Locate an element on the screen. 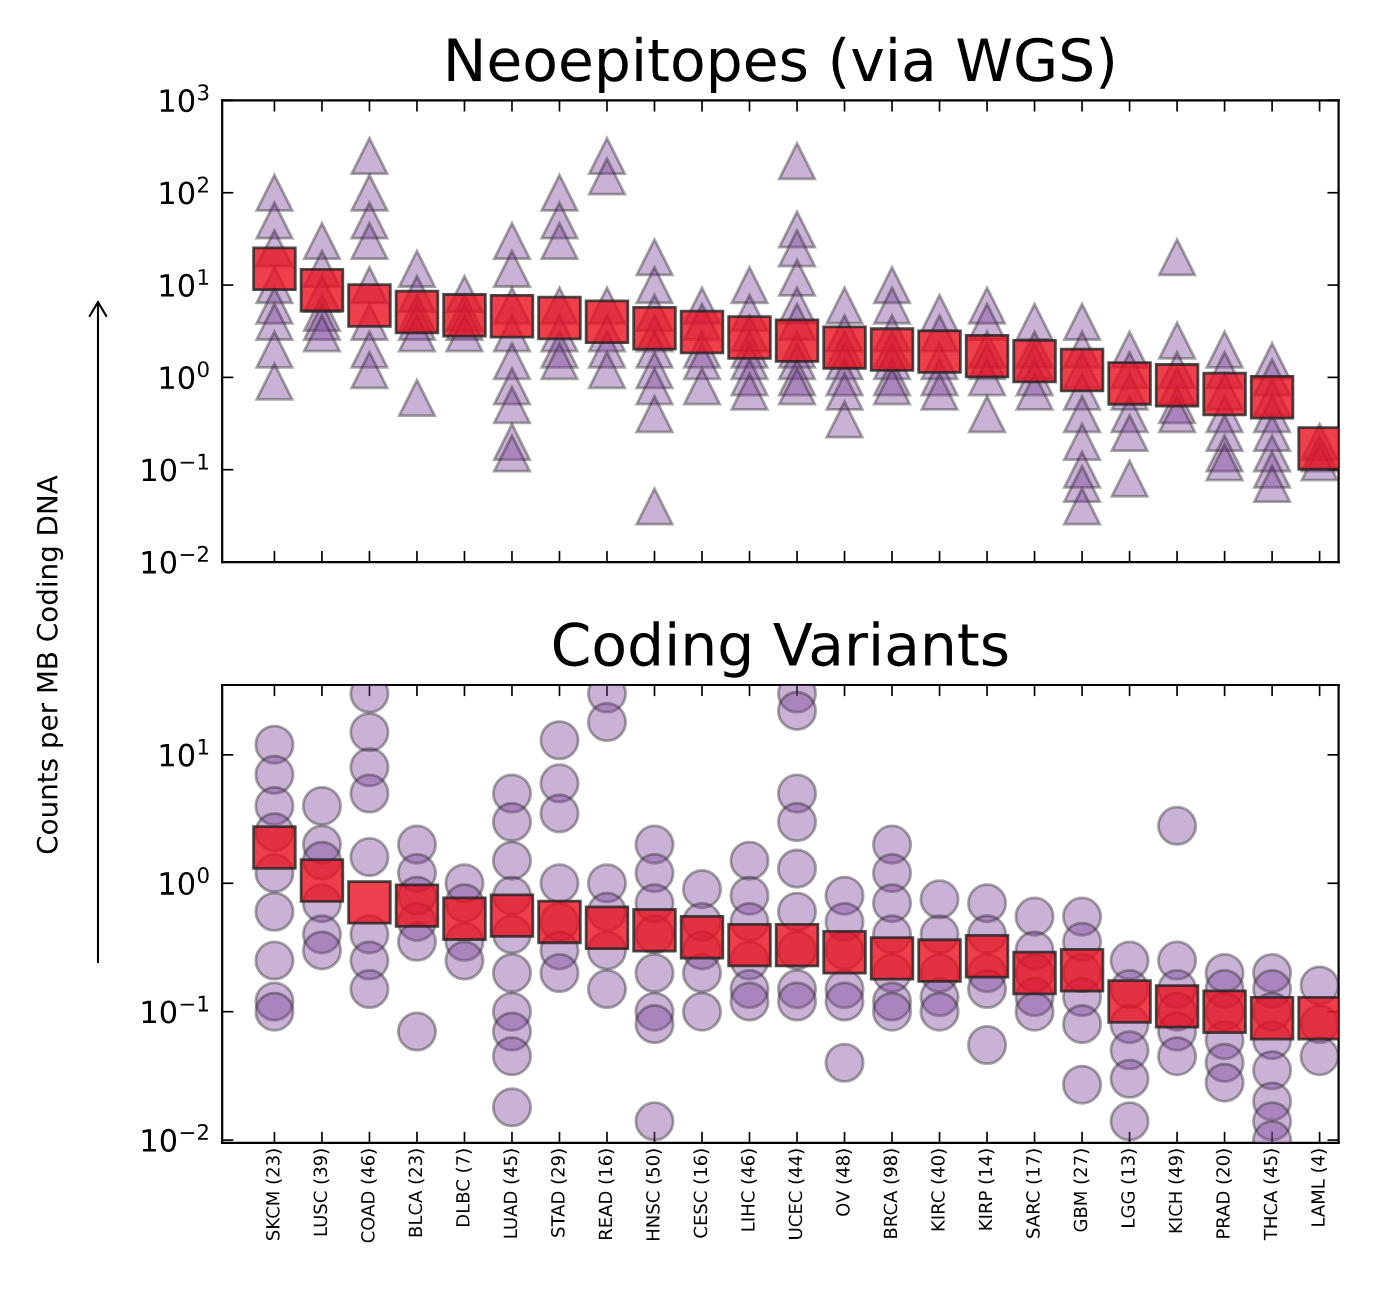 The height and width of the screenshot is (1304, 1380). x-tick-label: KICH (49) is located at coordinates (1176, 1191).